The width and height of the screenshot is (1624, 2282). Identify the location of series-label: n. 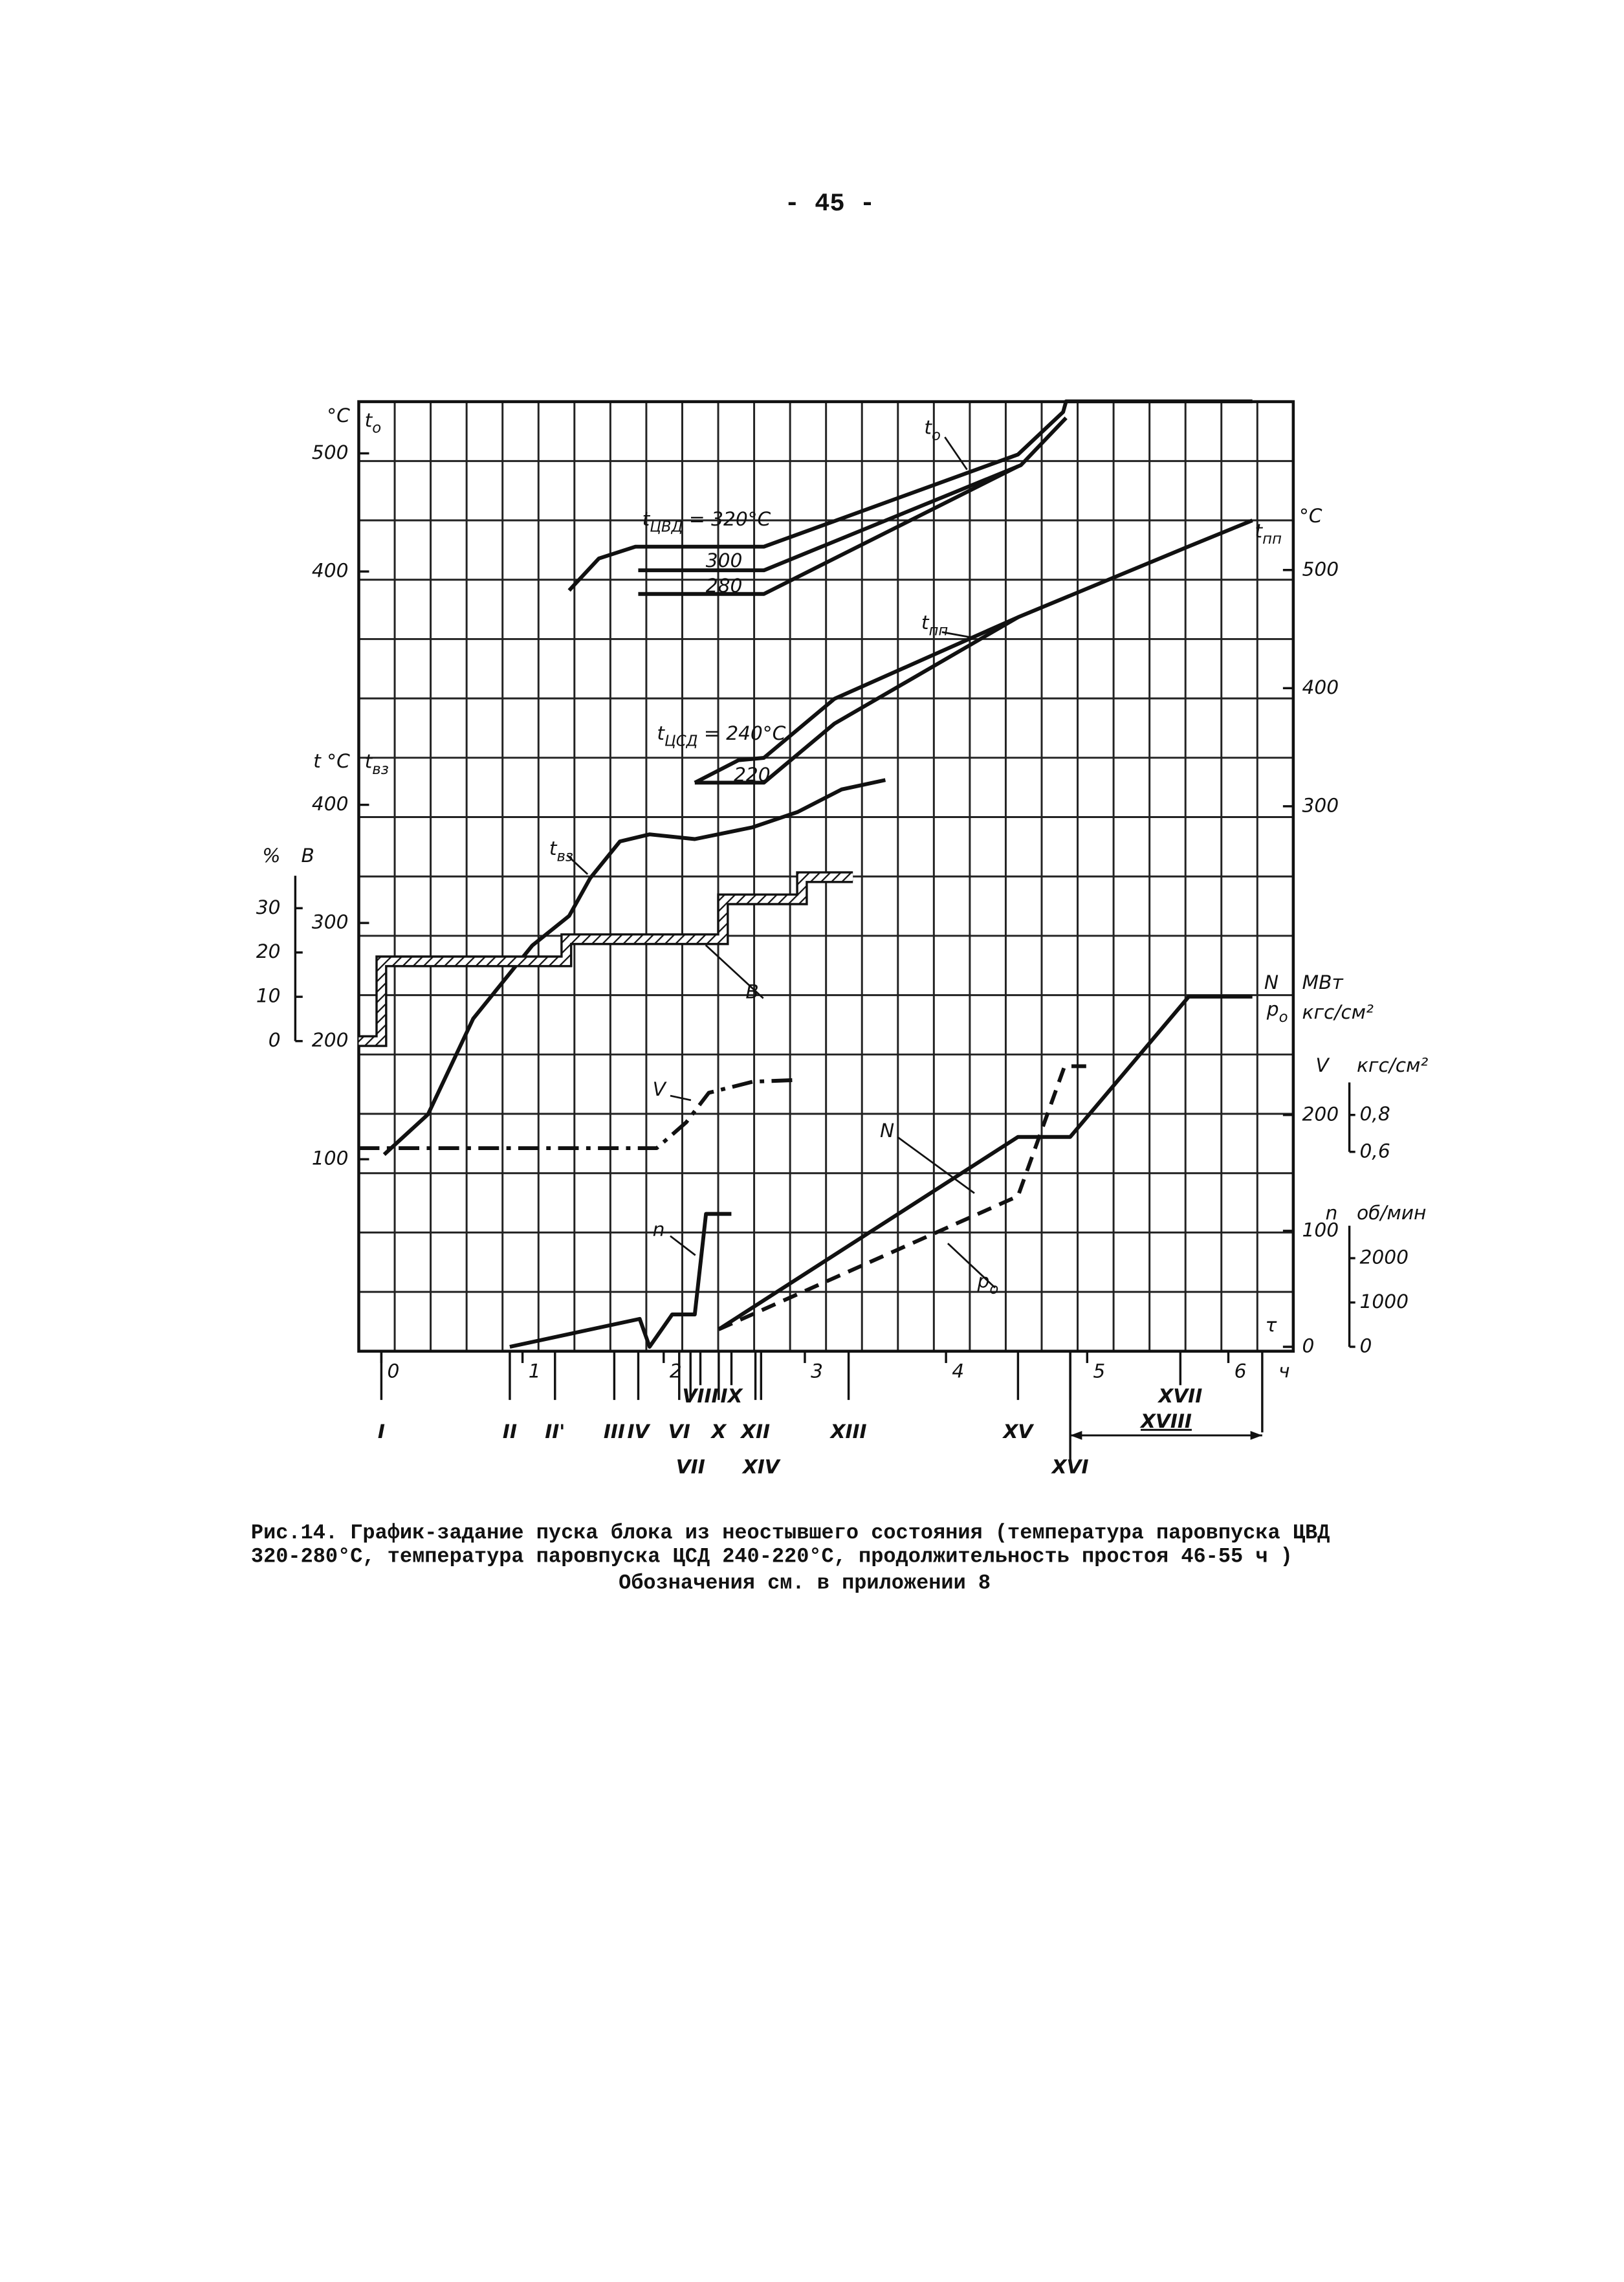
(659, 1228).